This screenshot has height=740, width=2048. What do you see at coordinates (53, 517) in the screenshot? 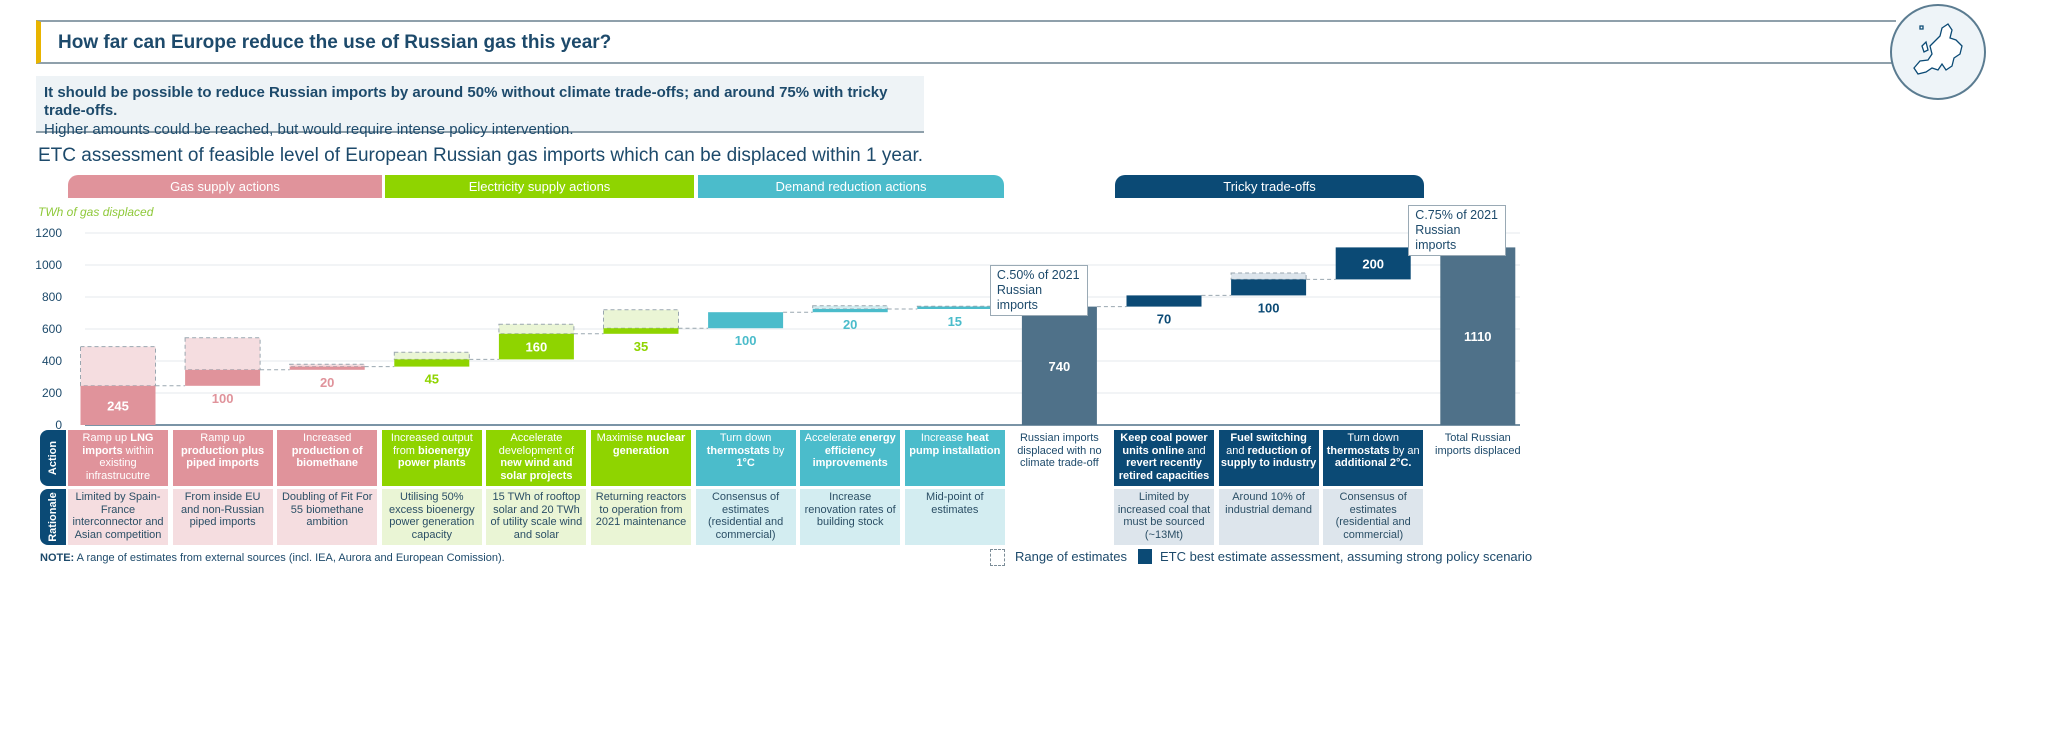
I see `row-label-rationale: Rationale` at bounding box center [53, 517].